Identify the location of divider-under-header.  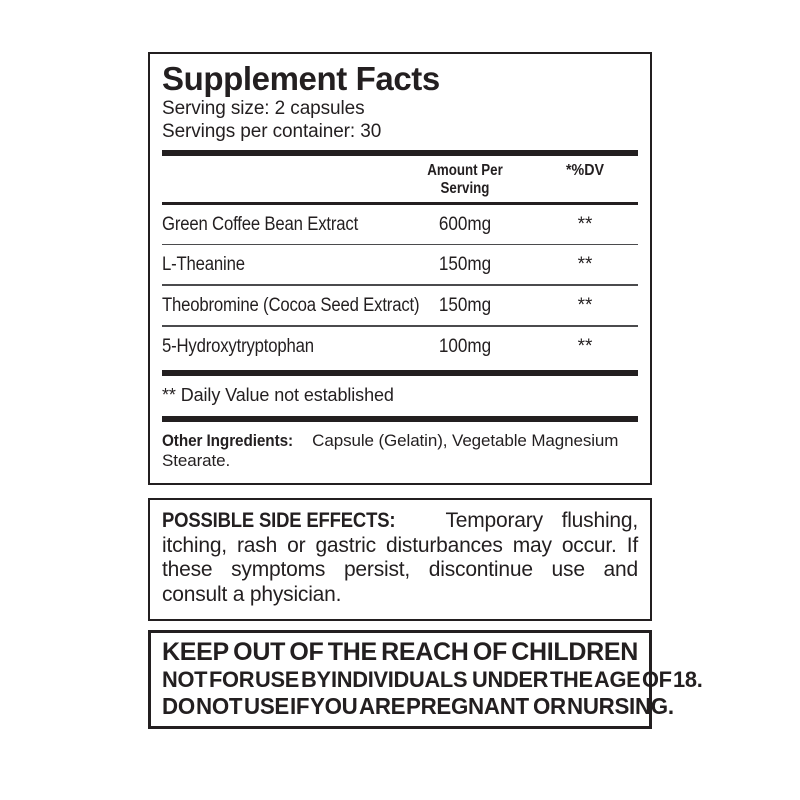
(400, 203).